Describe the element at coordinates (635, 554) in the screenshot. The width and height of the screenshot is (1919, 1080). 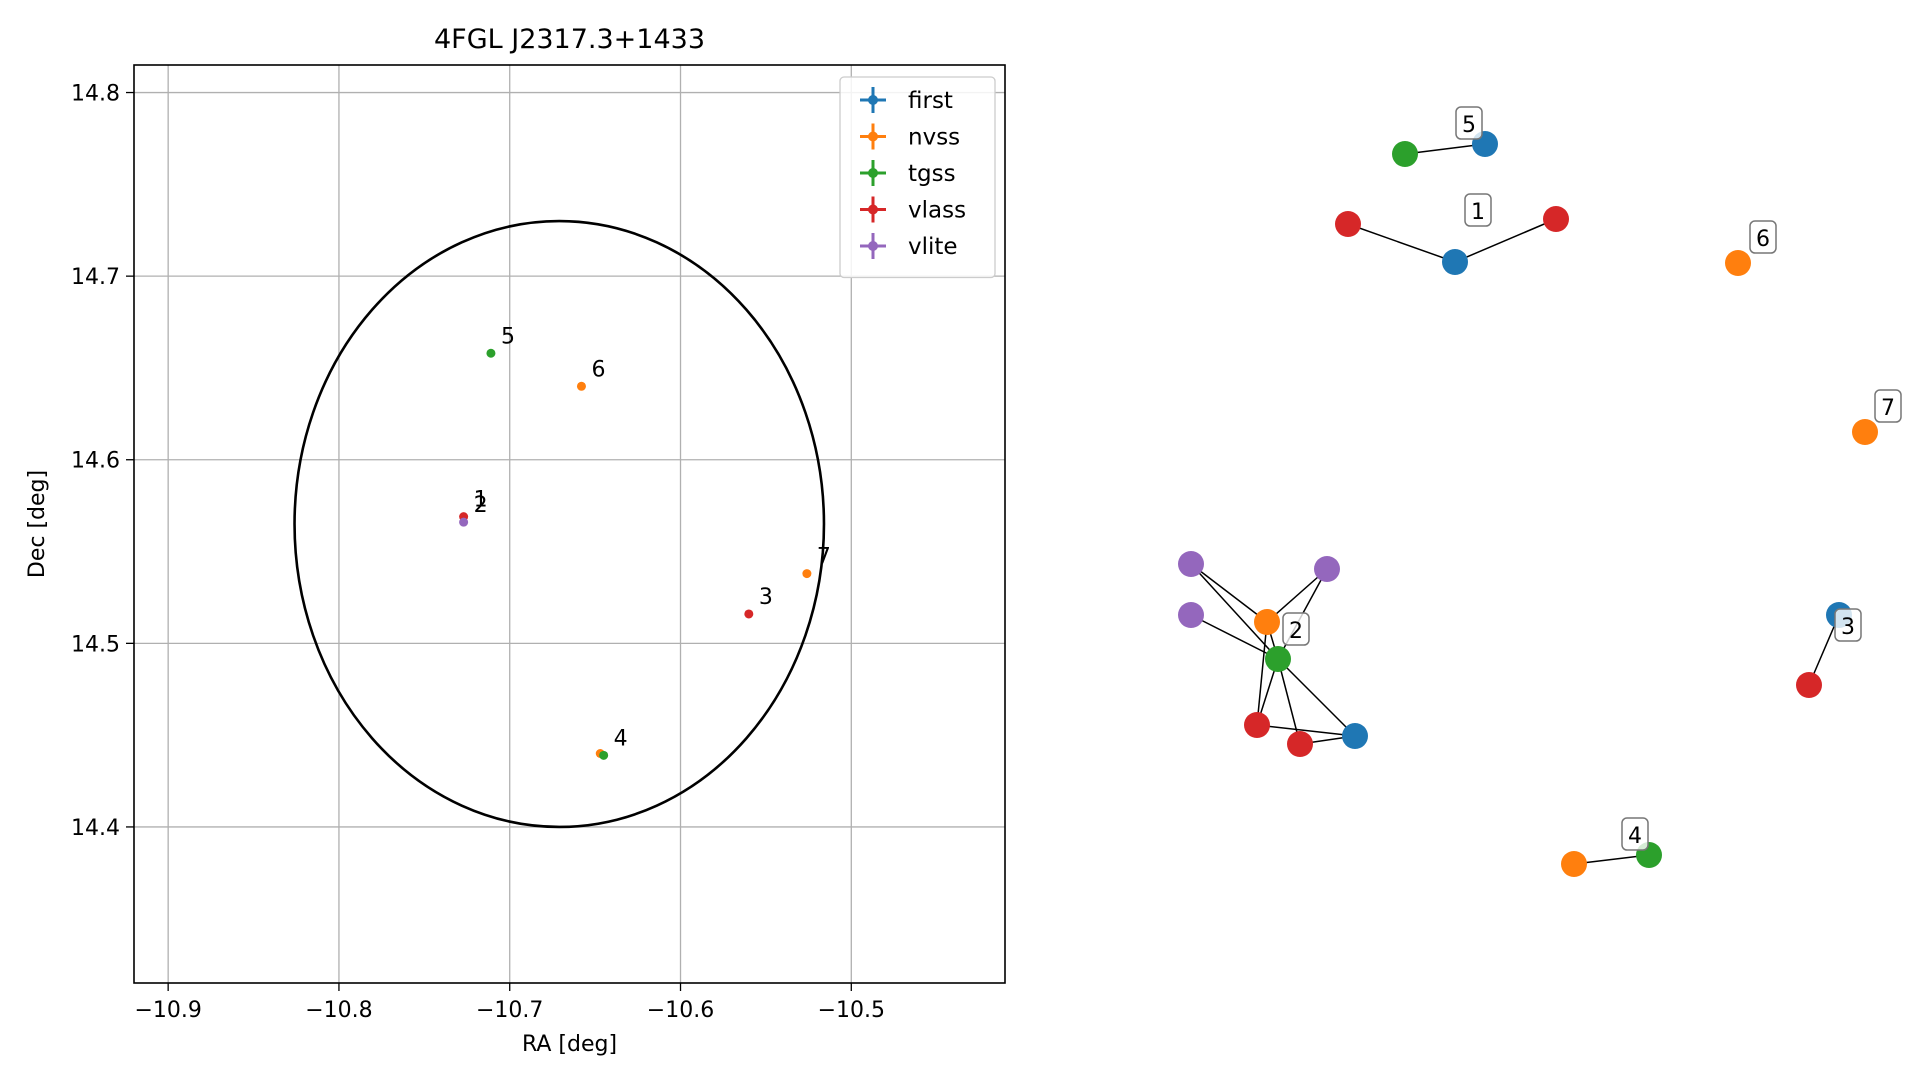
I see `data-points` at that location.